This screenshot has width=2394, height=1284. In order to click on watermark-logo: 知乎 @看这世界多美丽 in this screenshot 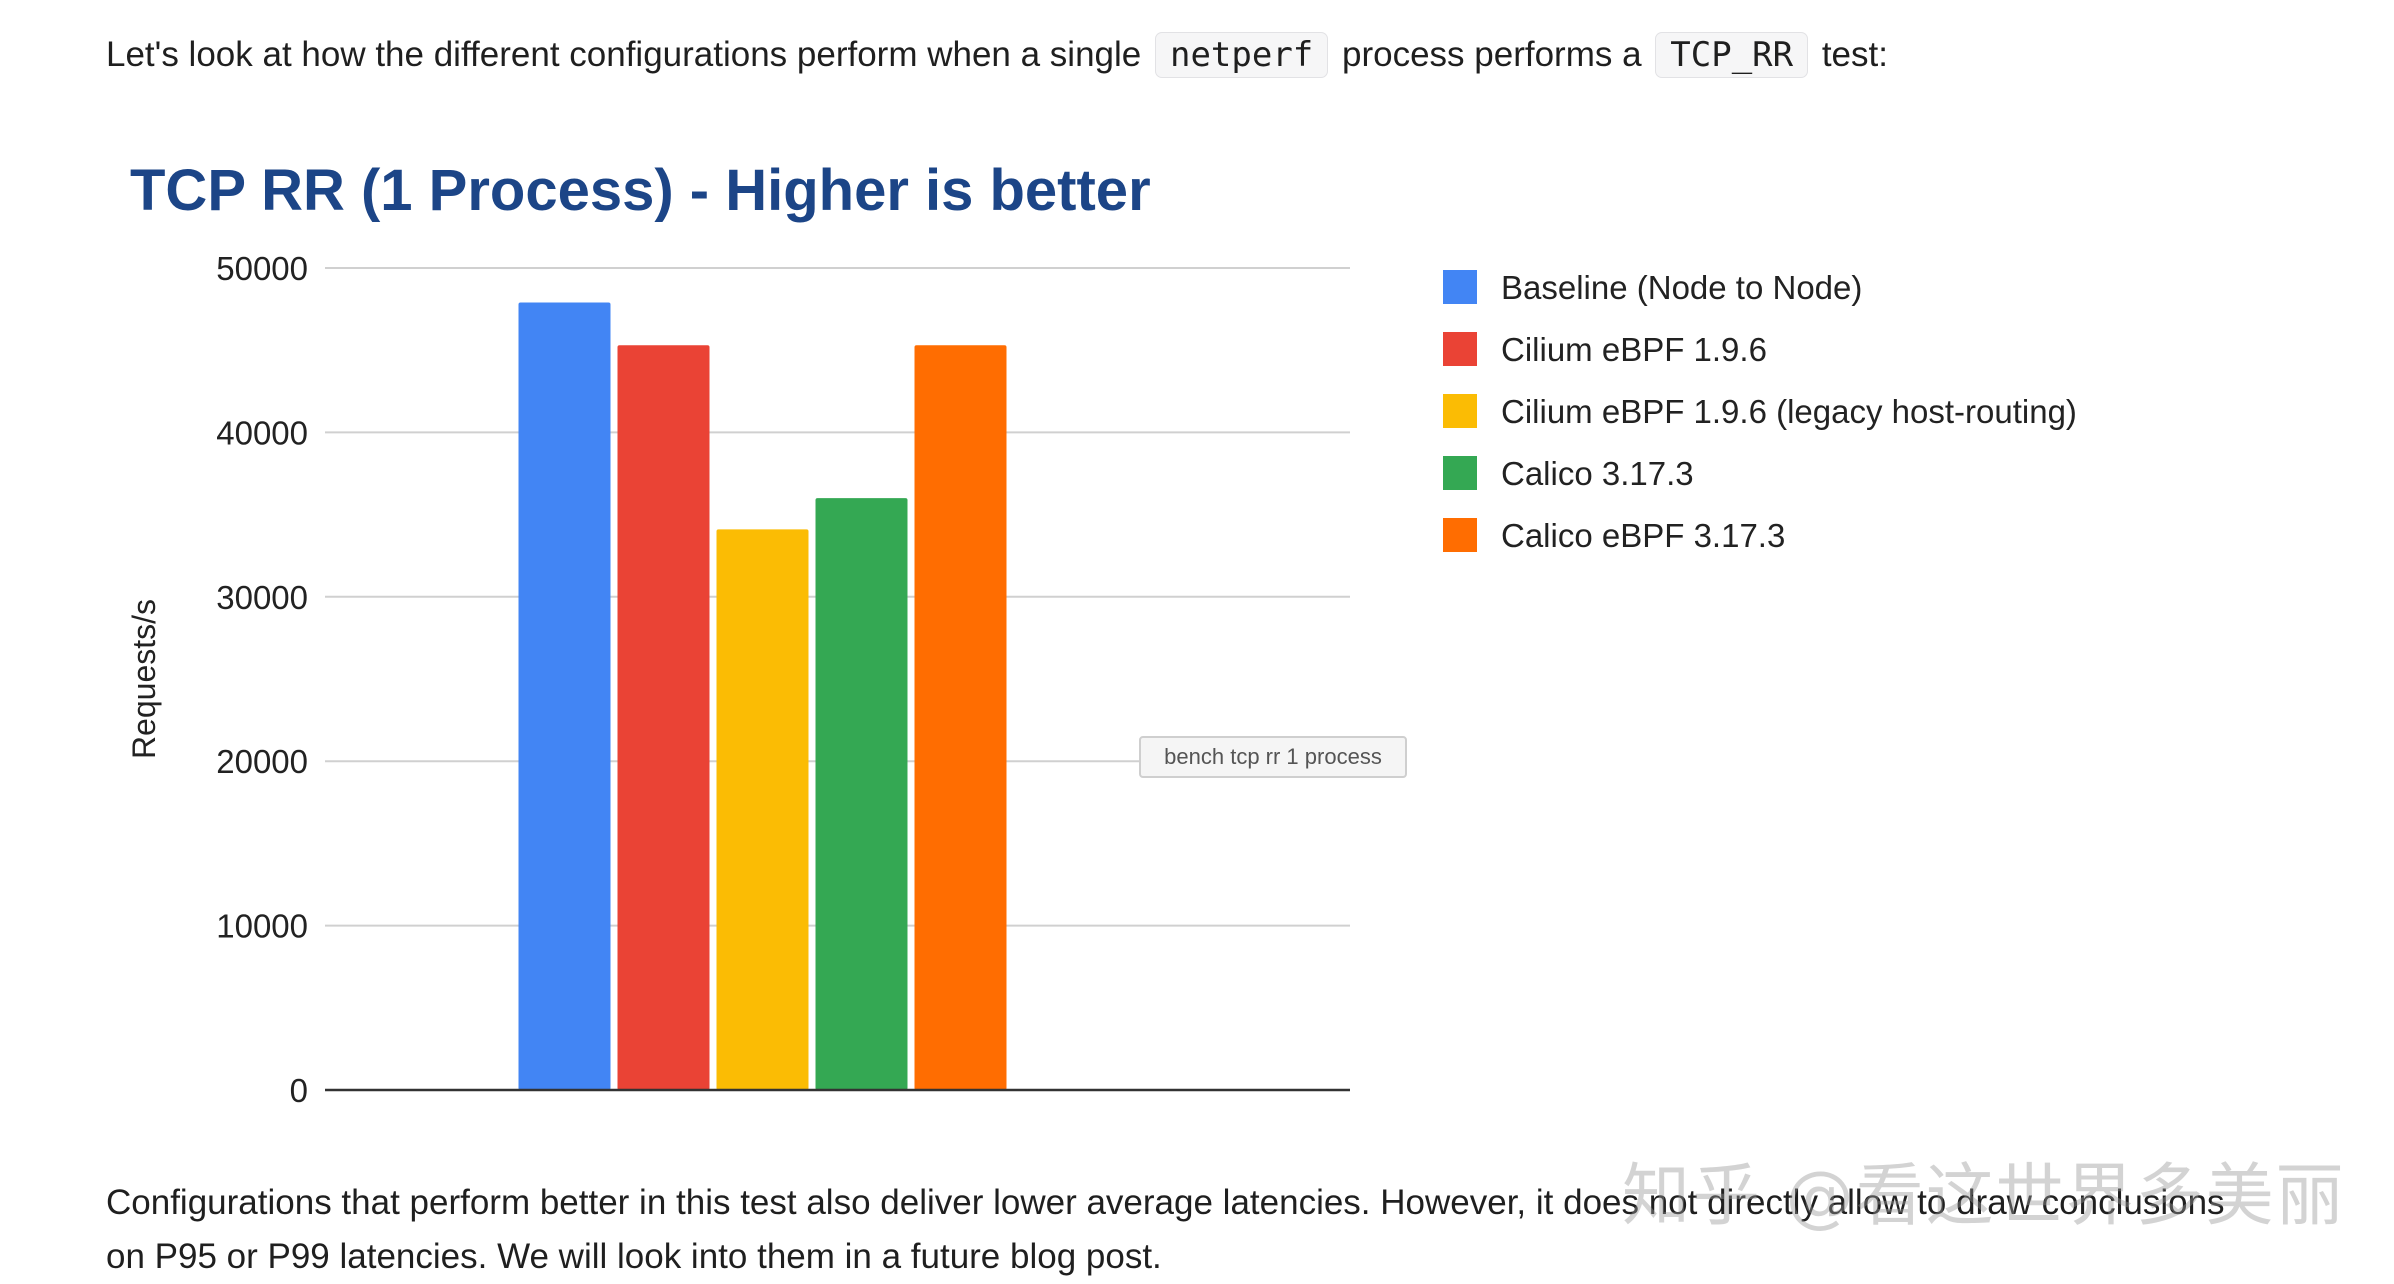, I will do `click(1984, 1196)`.